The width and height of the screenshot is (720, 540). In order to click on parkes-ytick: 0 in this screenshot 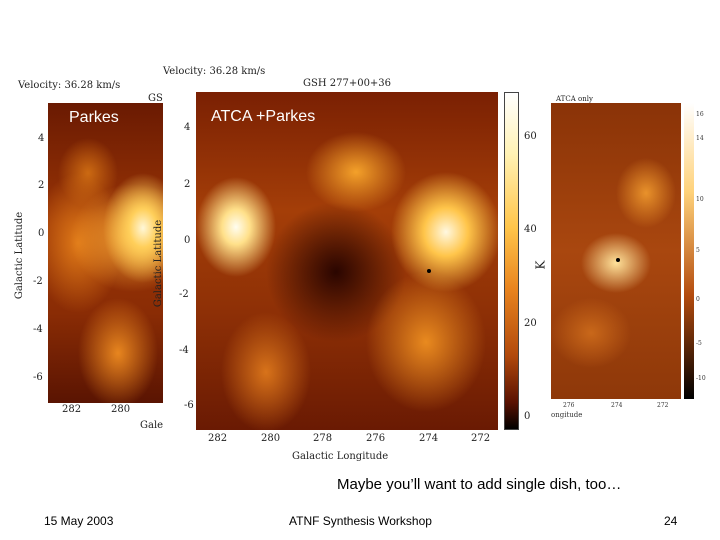, I will do `click(41, 233)`.